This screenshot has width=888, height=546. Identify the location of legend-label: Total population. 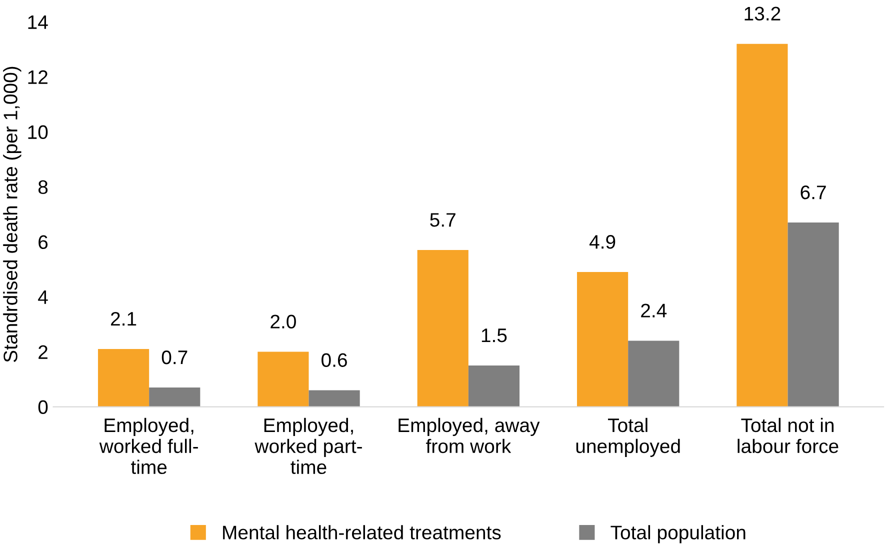
(678, 534).